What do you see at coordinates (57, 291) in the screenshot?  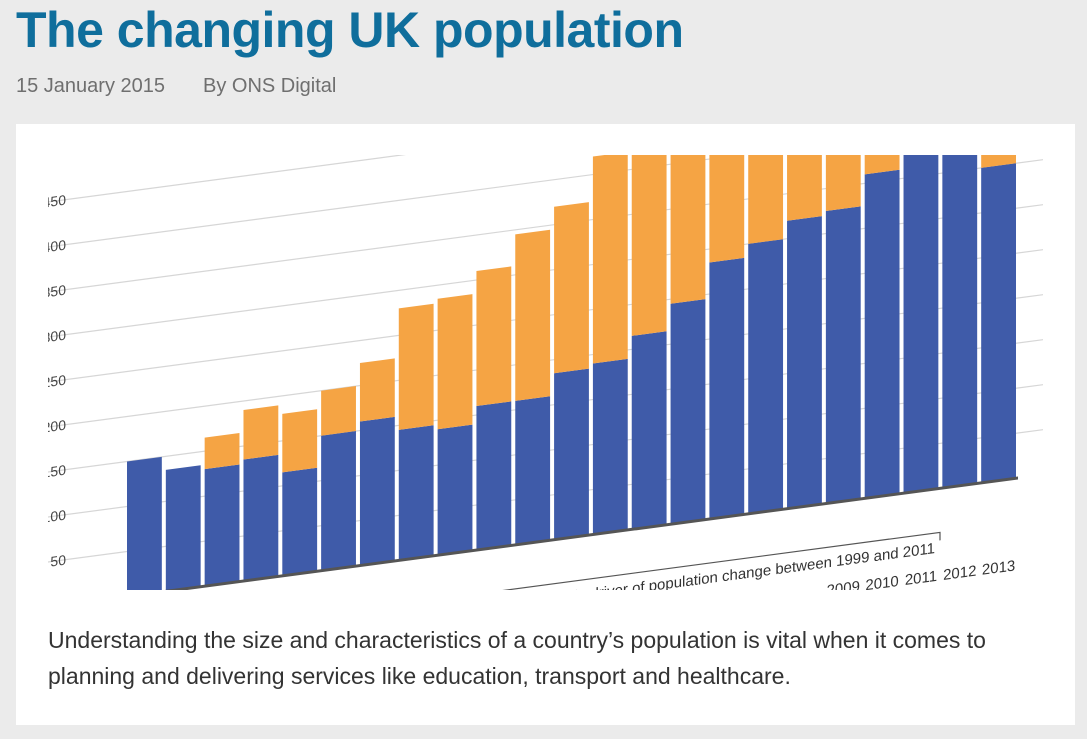 I see `y-tick-label: 350` at bounding box center [57, 291].